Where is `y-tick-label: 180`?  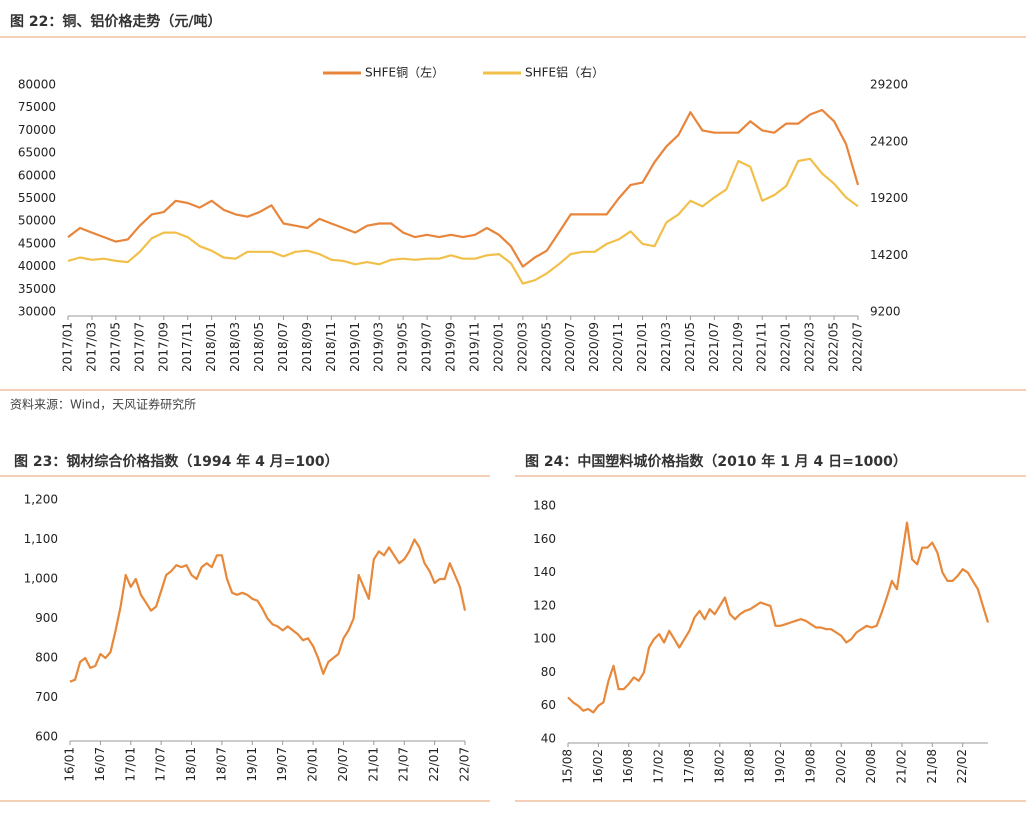 y-tick-label: 180 is located at coordinates (544, 506).